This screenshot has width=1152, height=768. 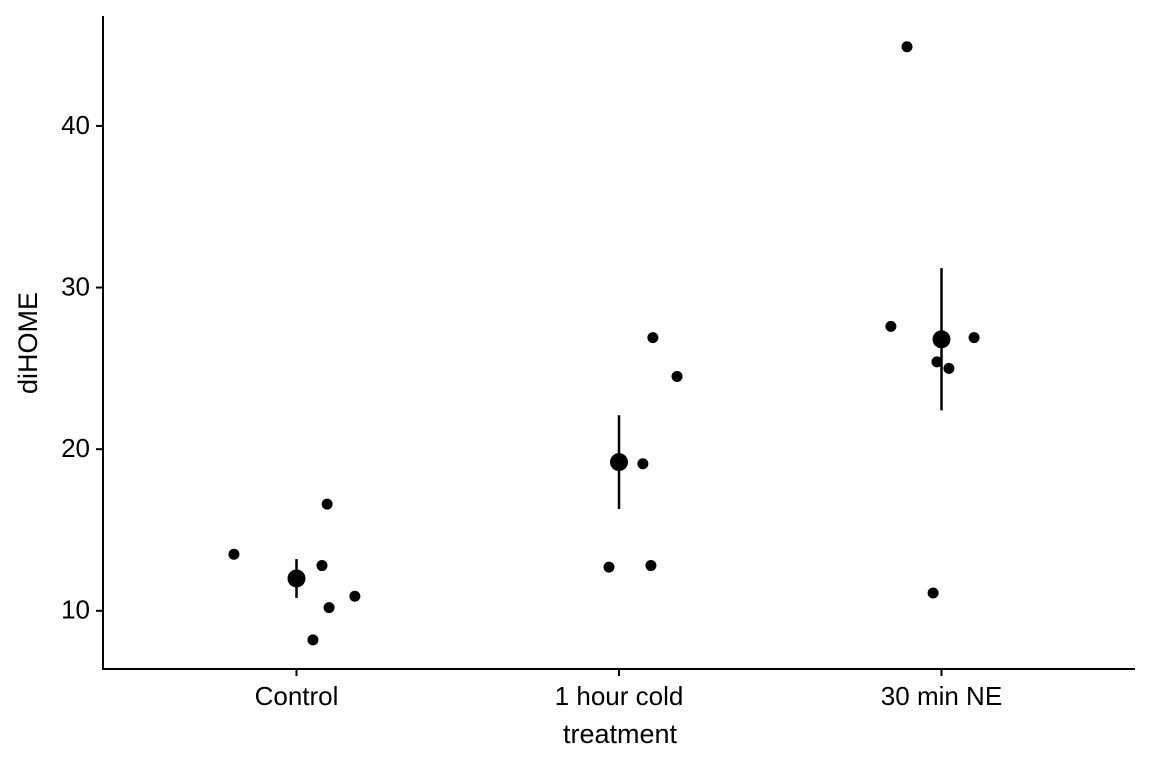 What do you see at coordinates (75, 286) in the screenshot?
I see `y-tick-label: 30` at bounding box center [75, 286].